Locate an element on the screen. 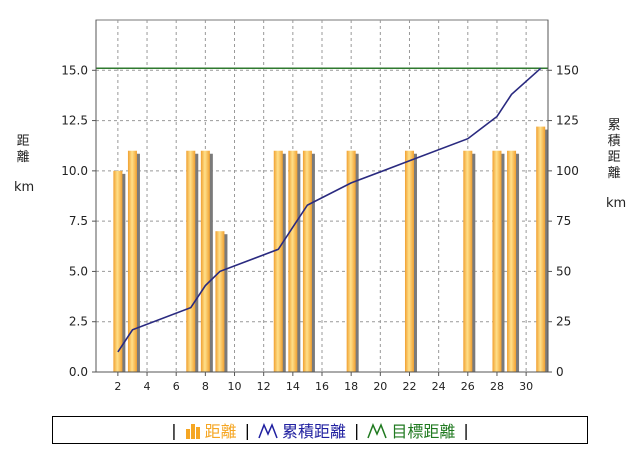 Image resolution: width=640 pixels, height=464 pixels. right-axis-label-char: 累 is located at coordinates (614, 125).